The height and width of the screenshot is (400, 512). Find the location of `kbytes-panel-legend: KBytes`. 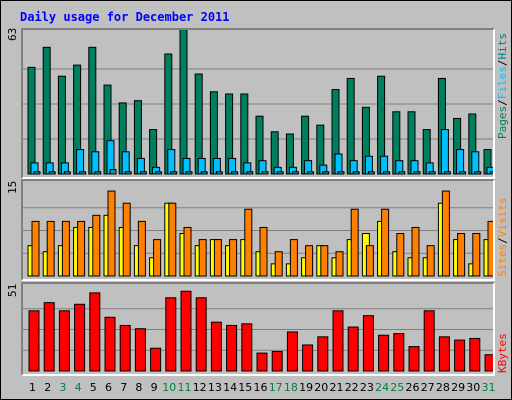

kbytes-panel-legend: KBytes is located at coordinates (502, 353).